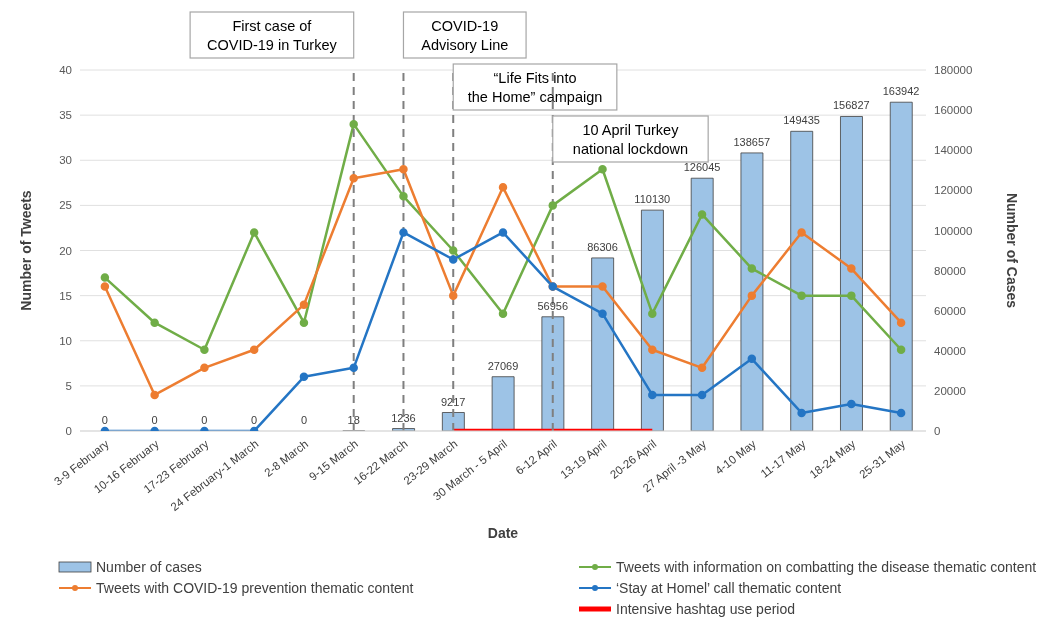 The height and width of the screenshot is (641, 1044). Describe the element at coordinates (25, 250) in the screenshot. I see `y-axis-title: Number of Tweets` at that location.